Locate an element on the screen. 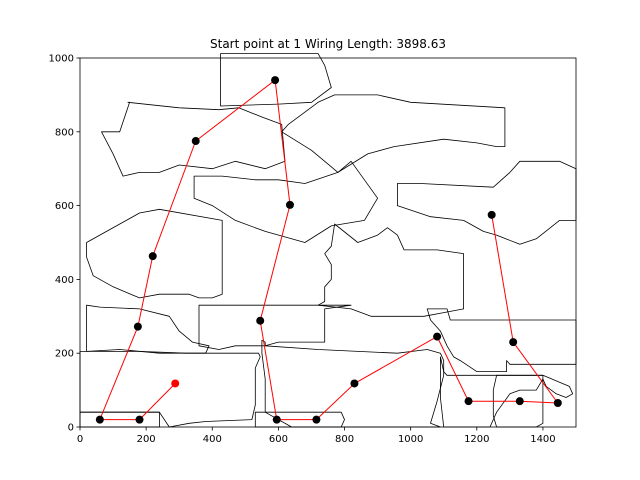 The width and height of the screenshot is (640, 480). x-axis: 0 200 400 600 800 1000 1200 1400 is located at coordinates (316, 436).